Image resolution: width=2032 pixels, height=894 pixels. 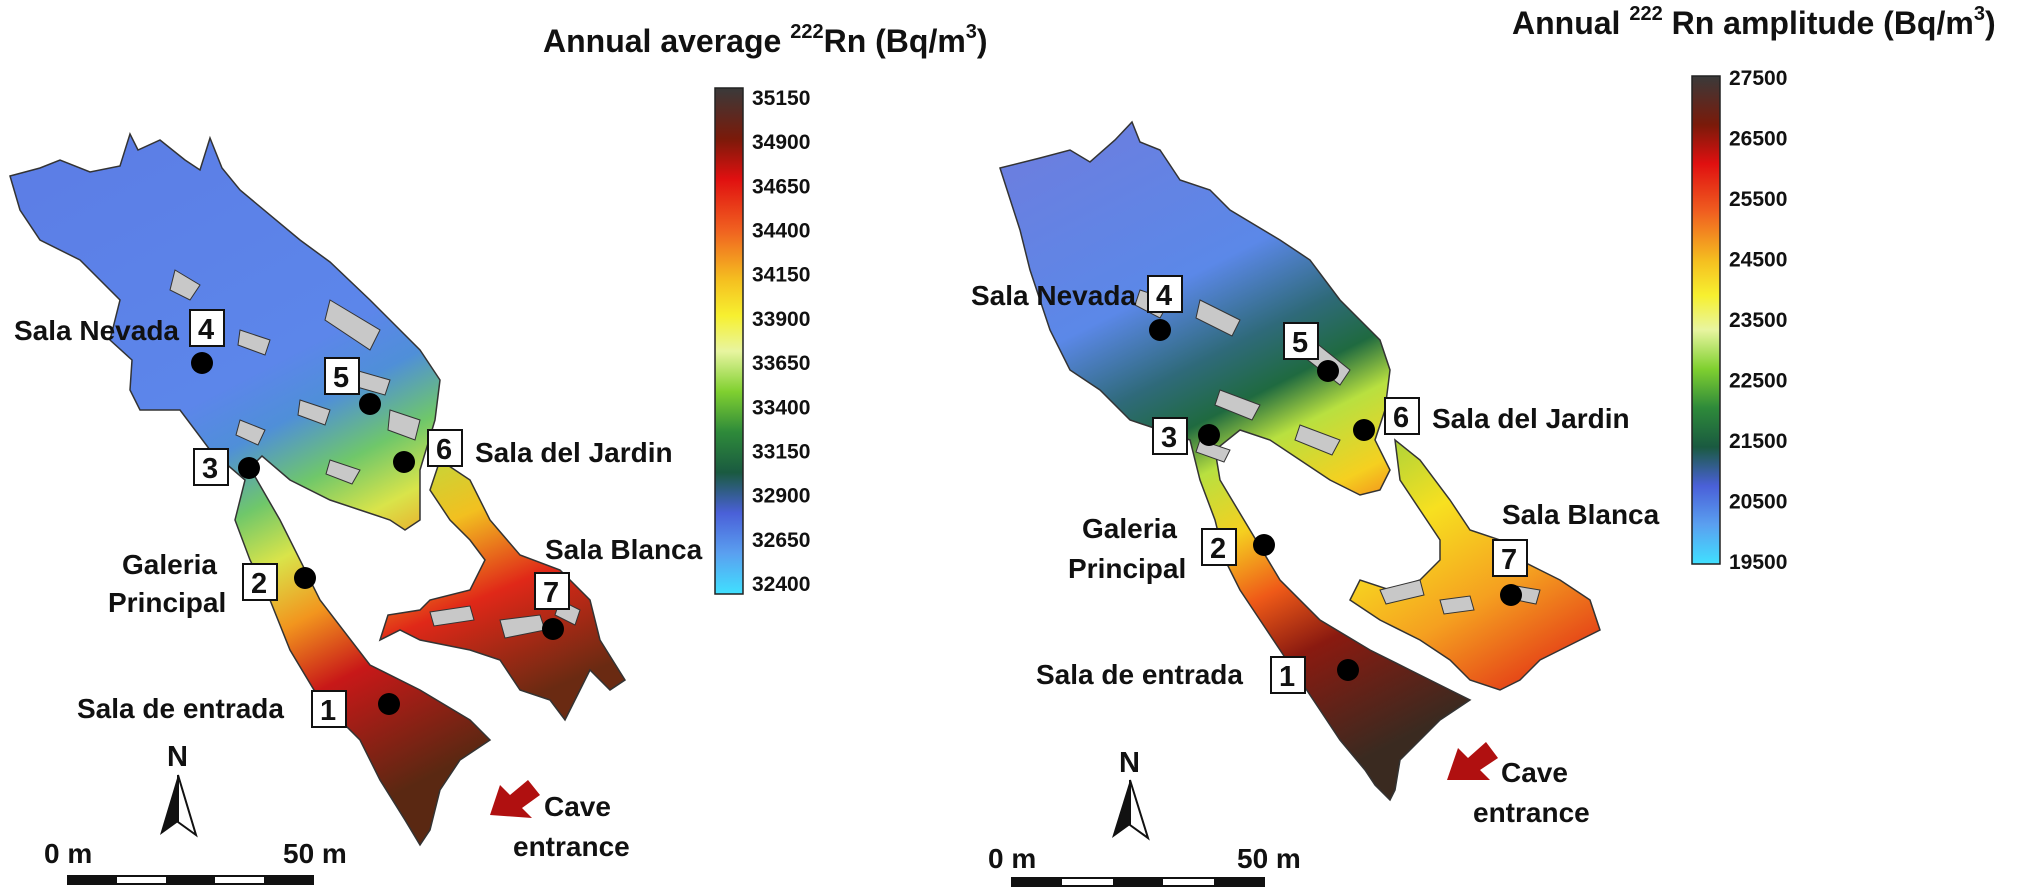 What do you see at coordinates (1758, 199) in the screenshot?
I see `colorbar-tick-label: 25500` at bounding box center [1758, 199].